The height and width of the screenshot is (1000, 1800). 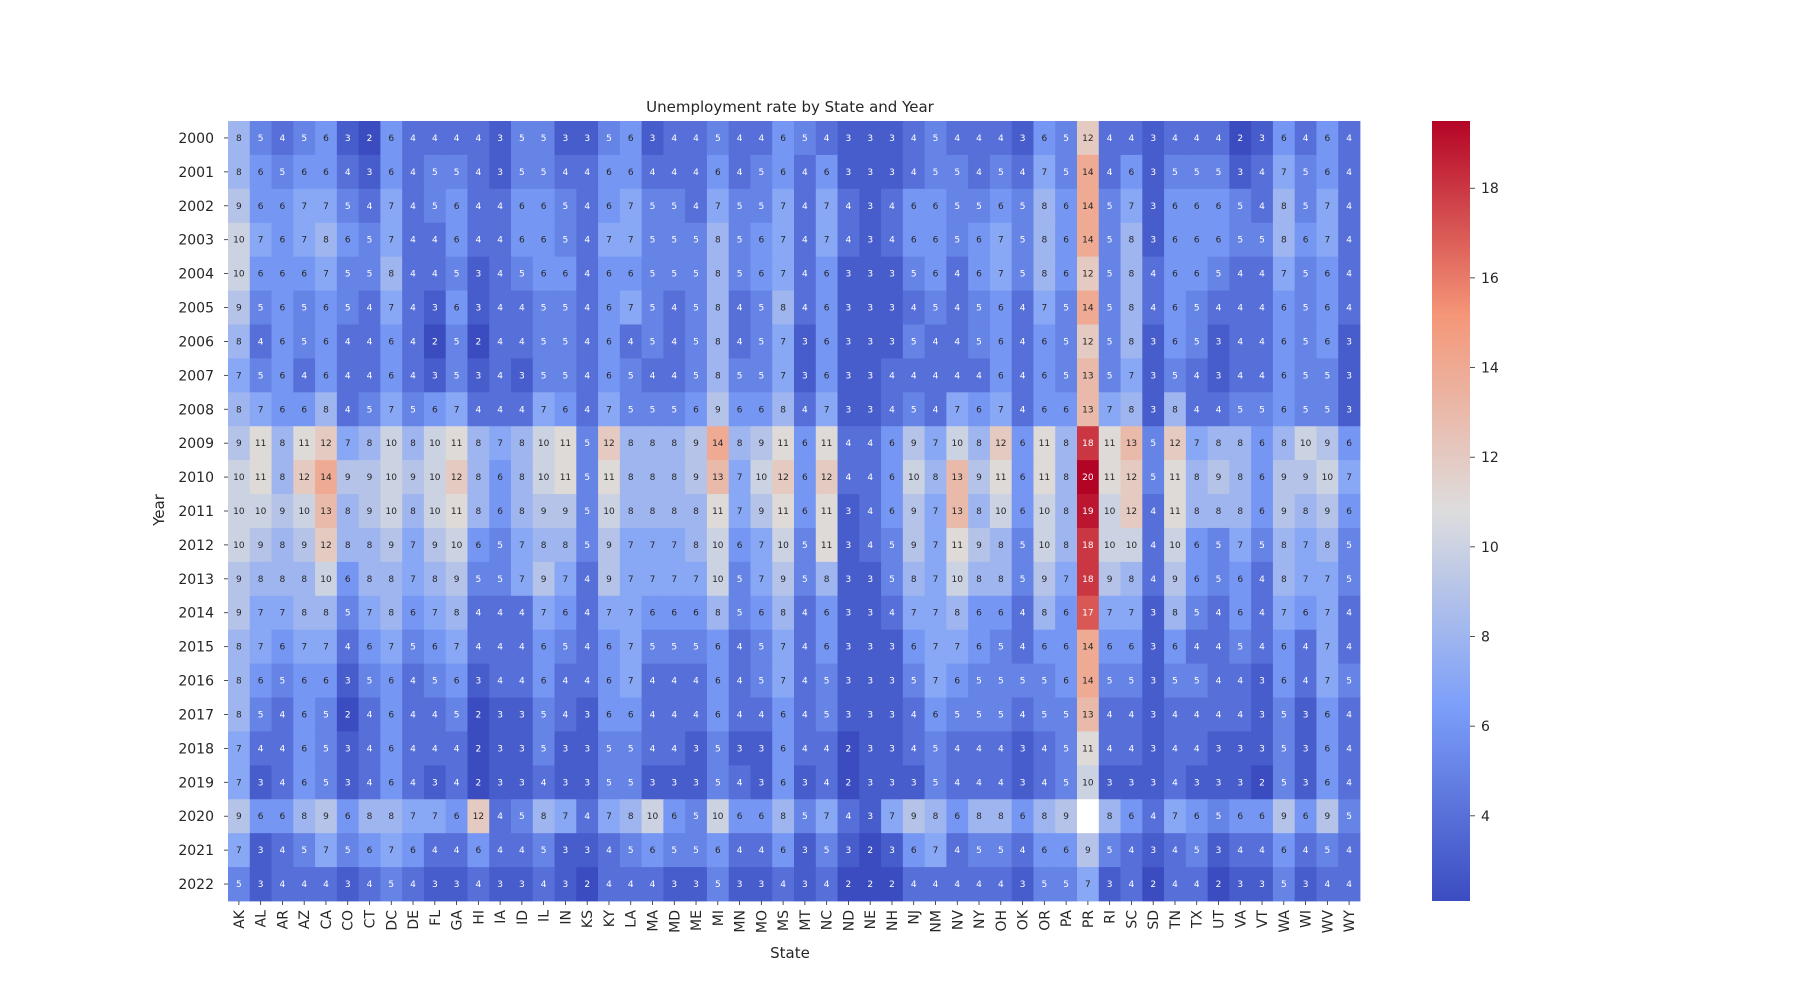 What do you see at coordinates (1000, 478) in the screenshot?
I see `cell-value-label: 11` at bounding box center [1000, 478].